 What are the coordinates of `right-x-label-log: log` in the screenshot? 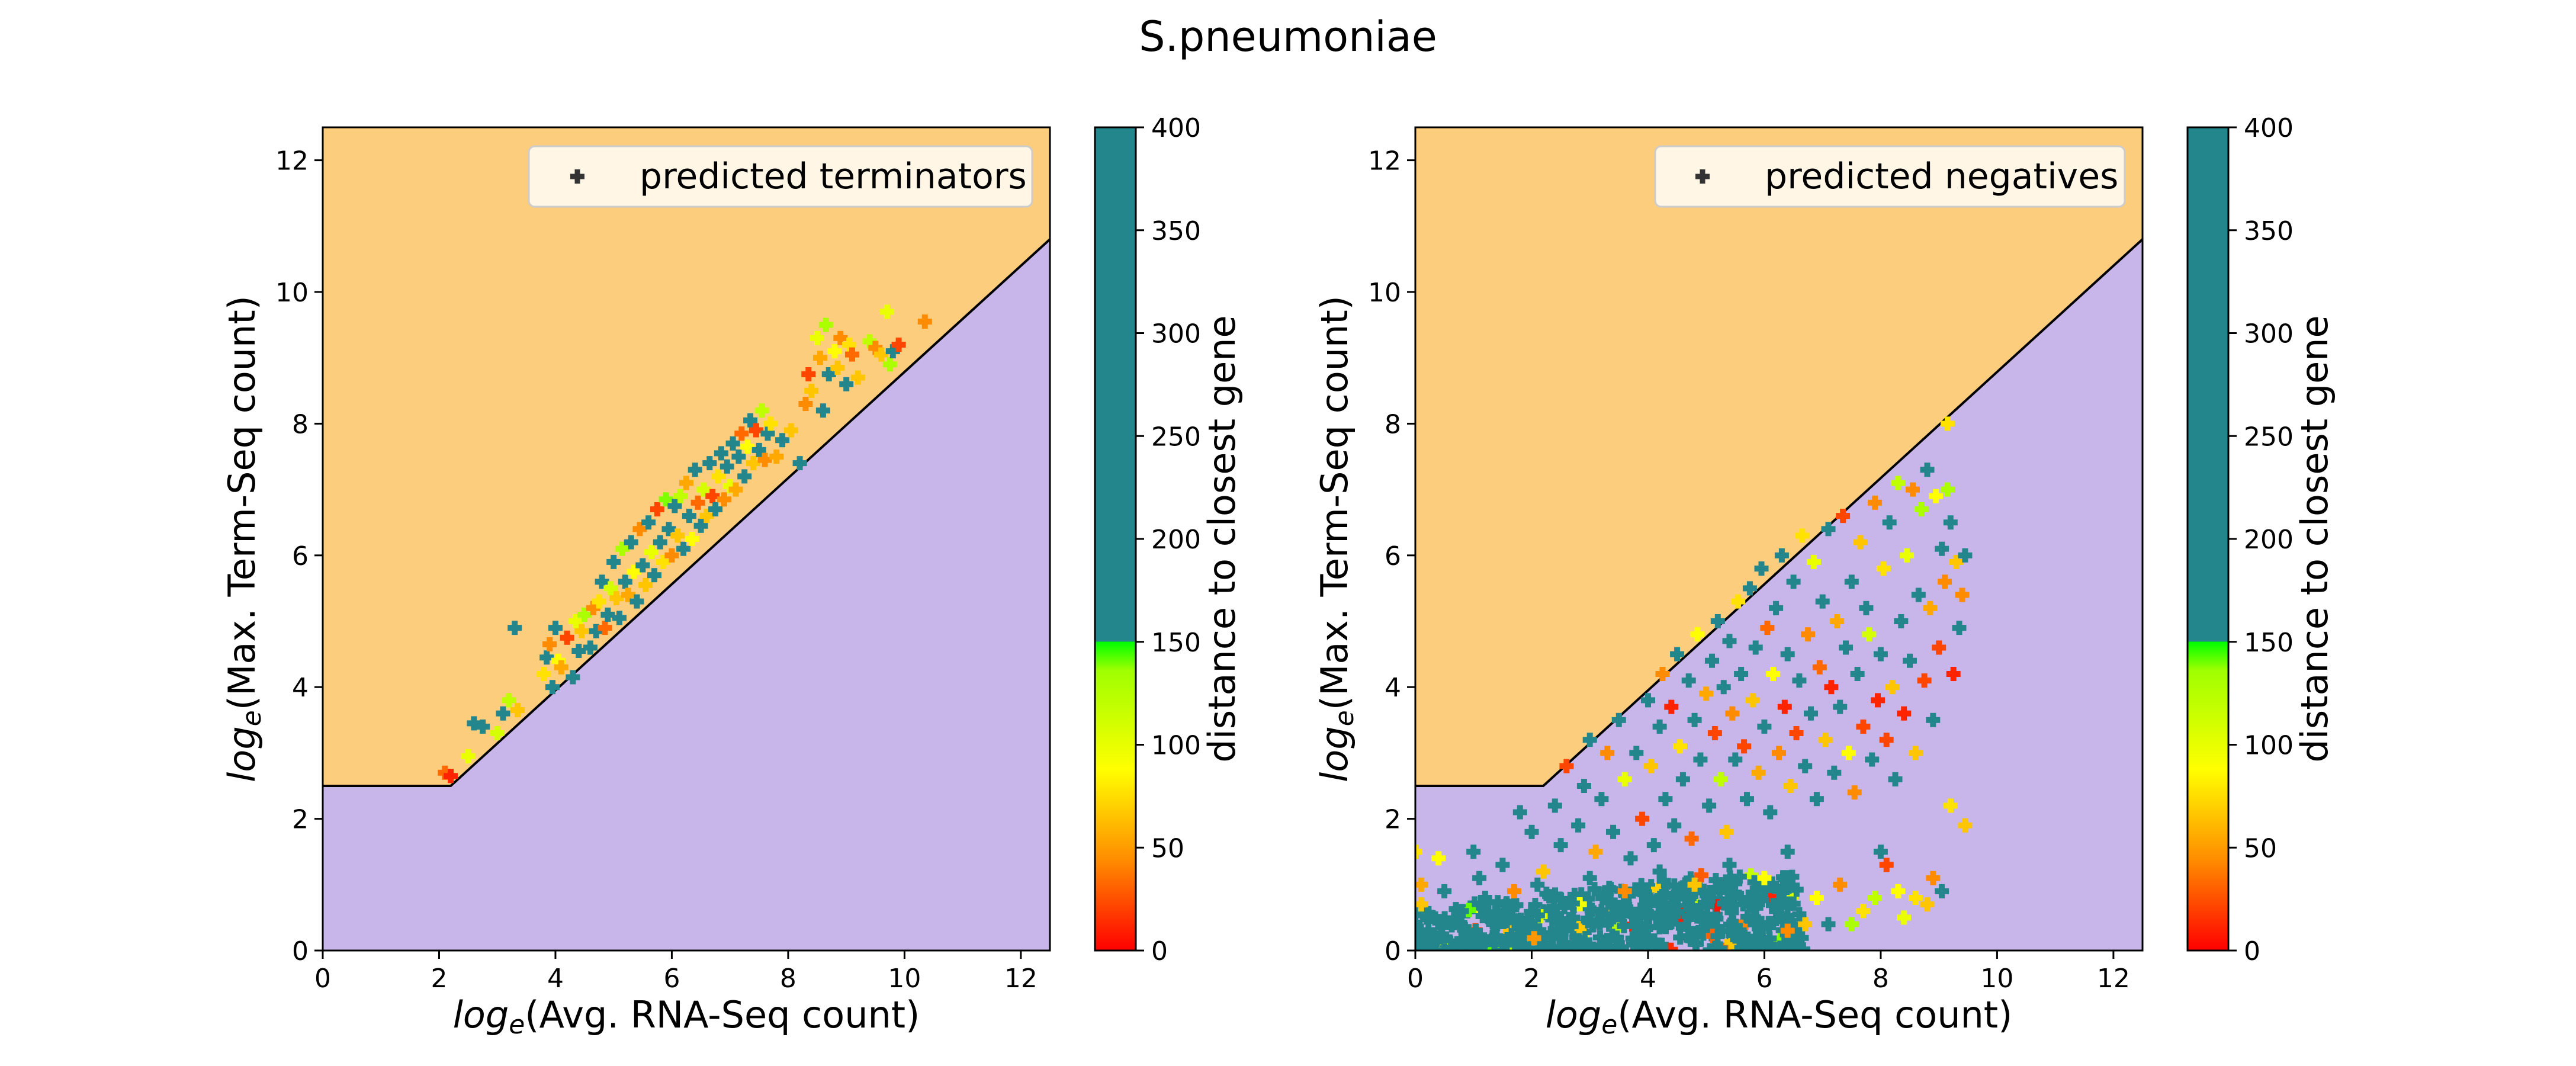 It's located at (1574, 1014).